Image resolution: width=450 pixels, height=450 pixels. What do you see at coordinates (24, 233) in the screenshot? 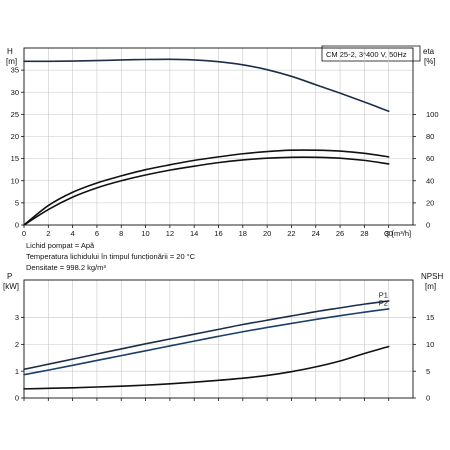
I see `x-tick-label: 0` at bounding box center [24, 233].